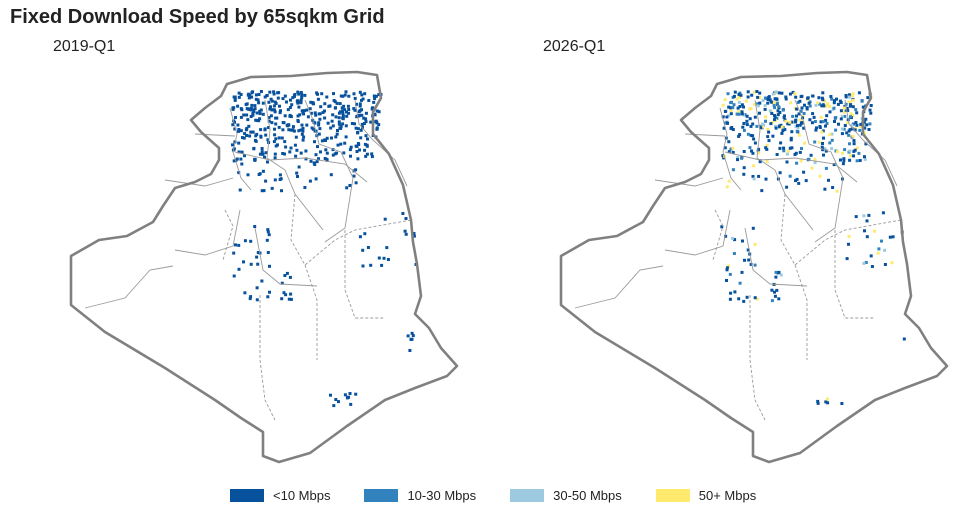 This screenshot has height=522, width=977. Describe the element at coordinates (420, 495) in the screenshot. I see `legend-item-10-30: 10-30 Mbps` at that location.